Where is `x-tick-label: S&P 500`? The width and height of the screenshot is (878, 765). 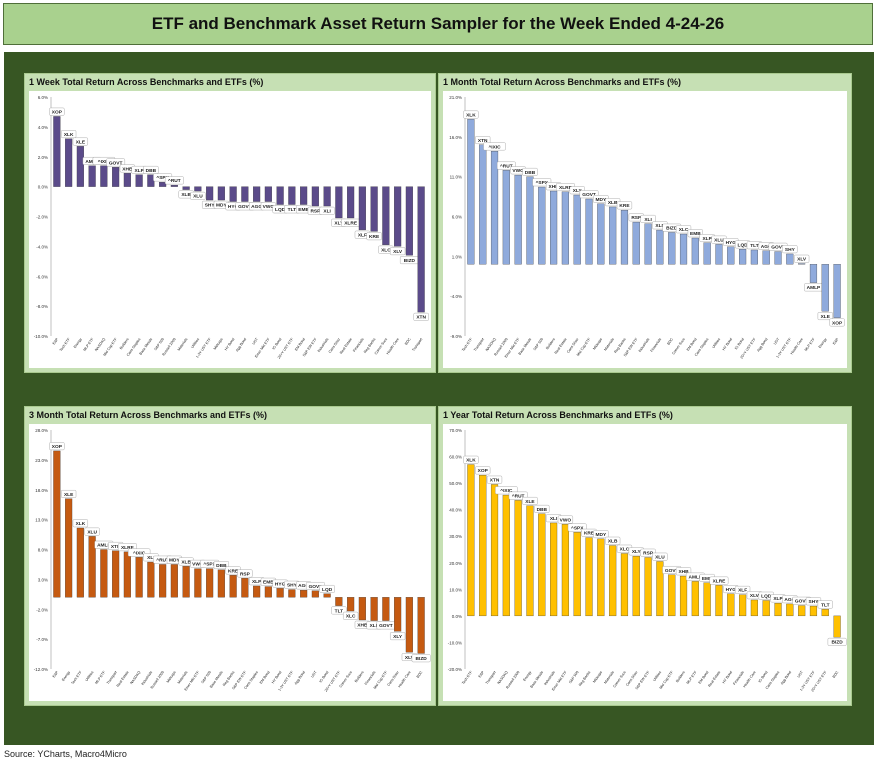
x-tick-label: S&P 500 is located at coordinates (538, 344).